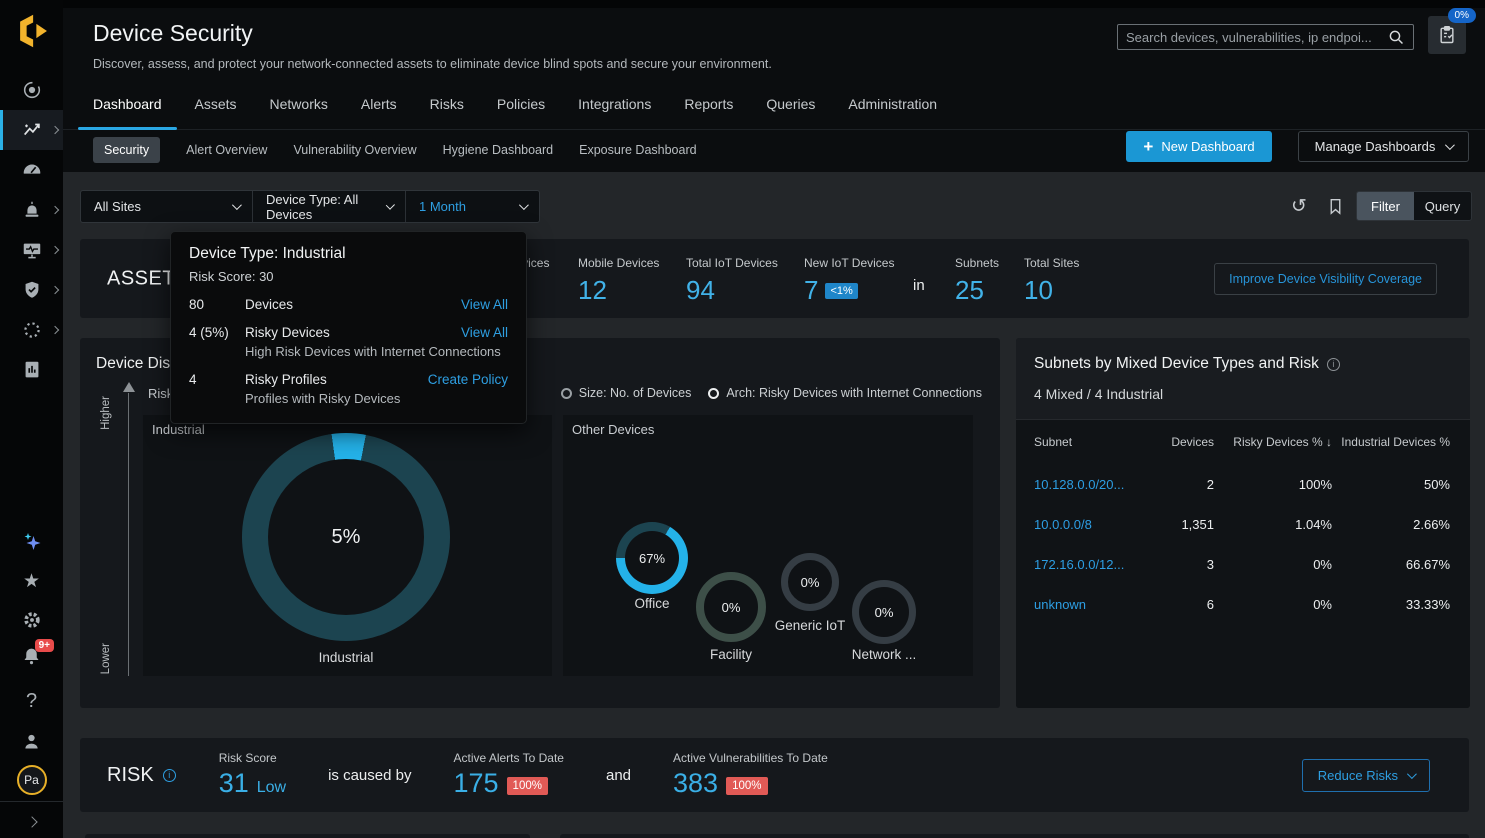 The image size is (1485, 838). What do you see at coordinates (625, 393) in the screenshot?
I see `legend-size: Size: No. of Devices` at bounding box center [625, 393].